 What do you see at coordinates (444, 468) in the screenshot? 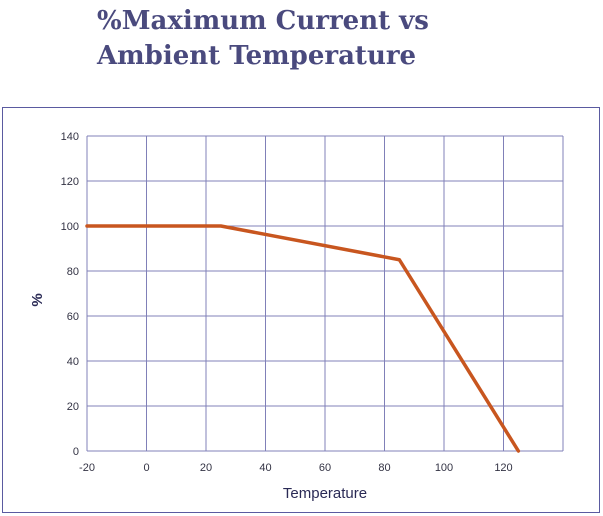
I see `x-tick-label: 100` at bounding box center [444, 468].